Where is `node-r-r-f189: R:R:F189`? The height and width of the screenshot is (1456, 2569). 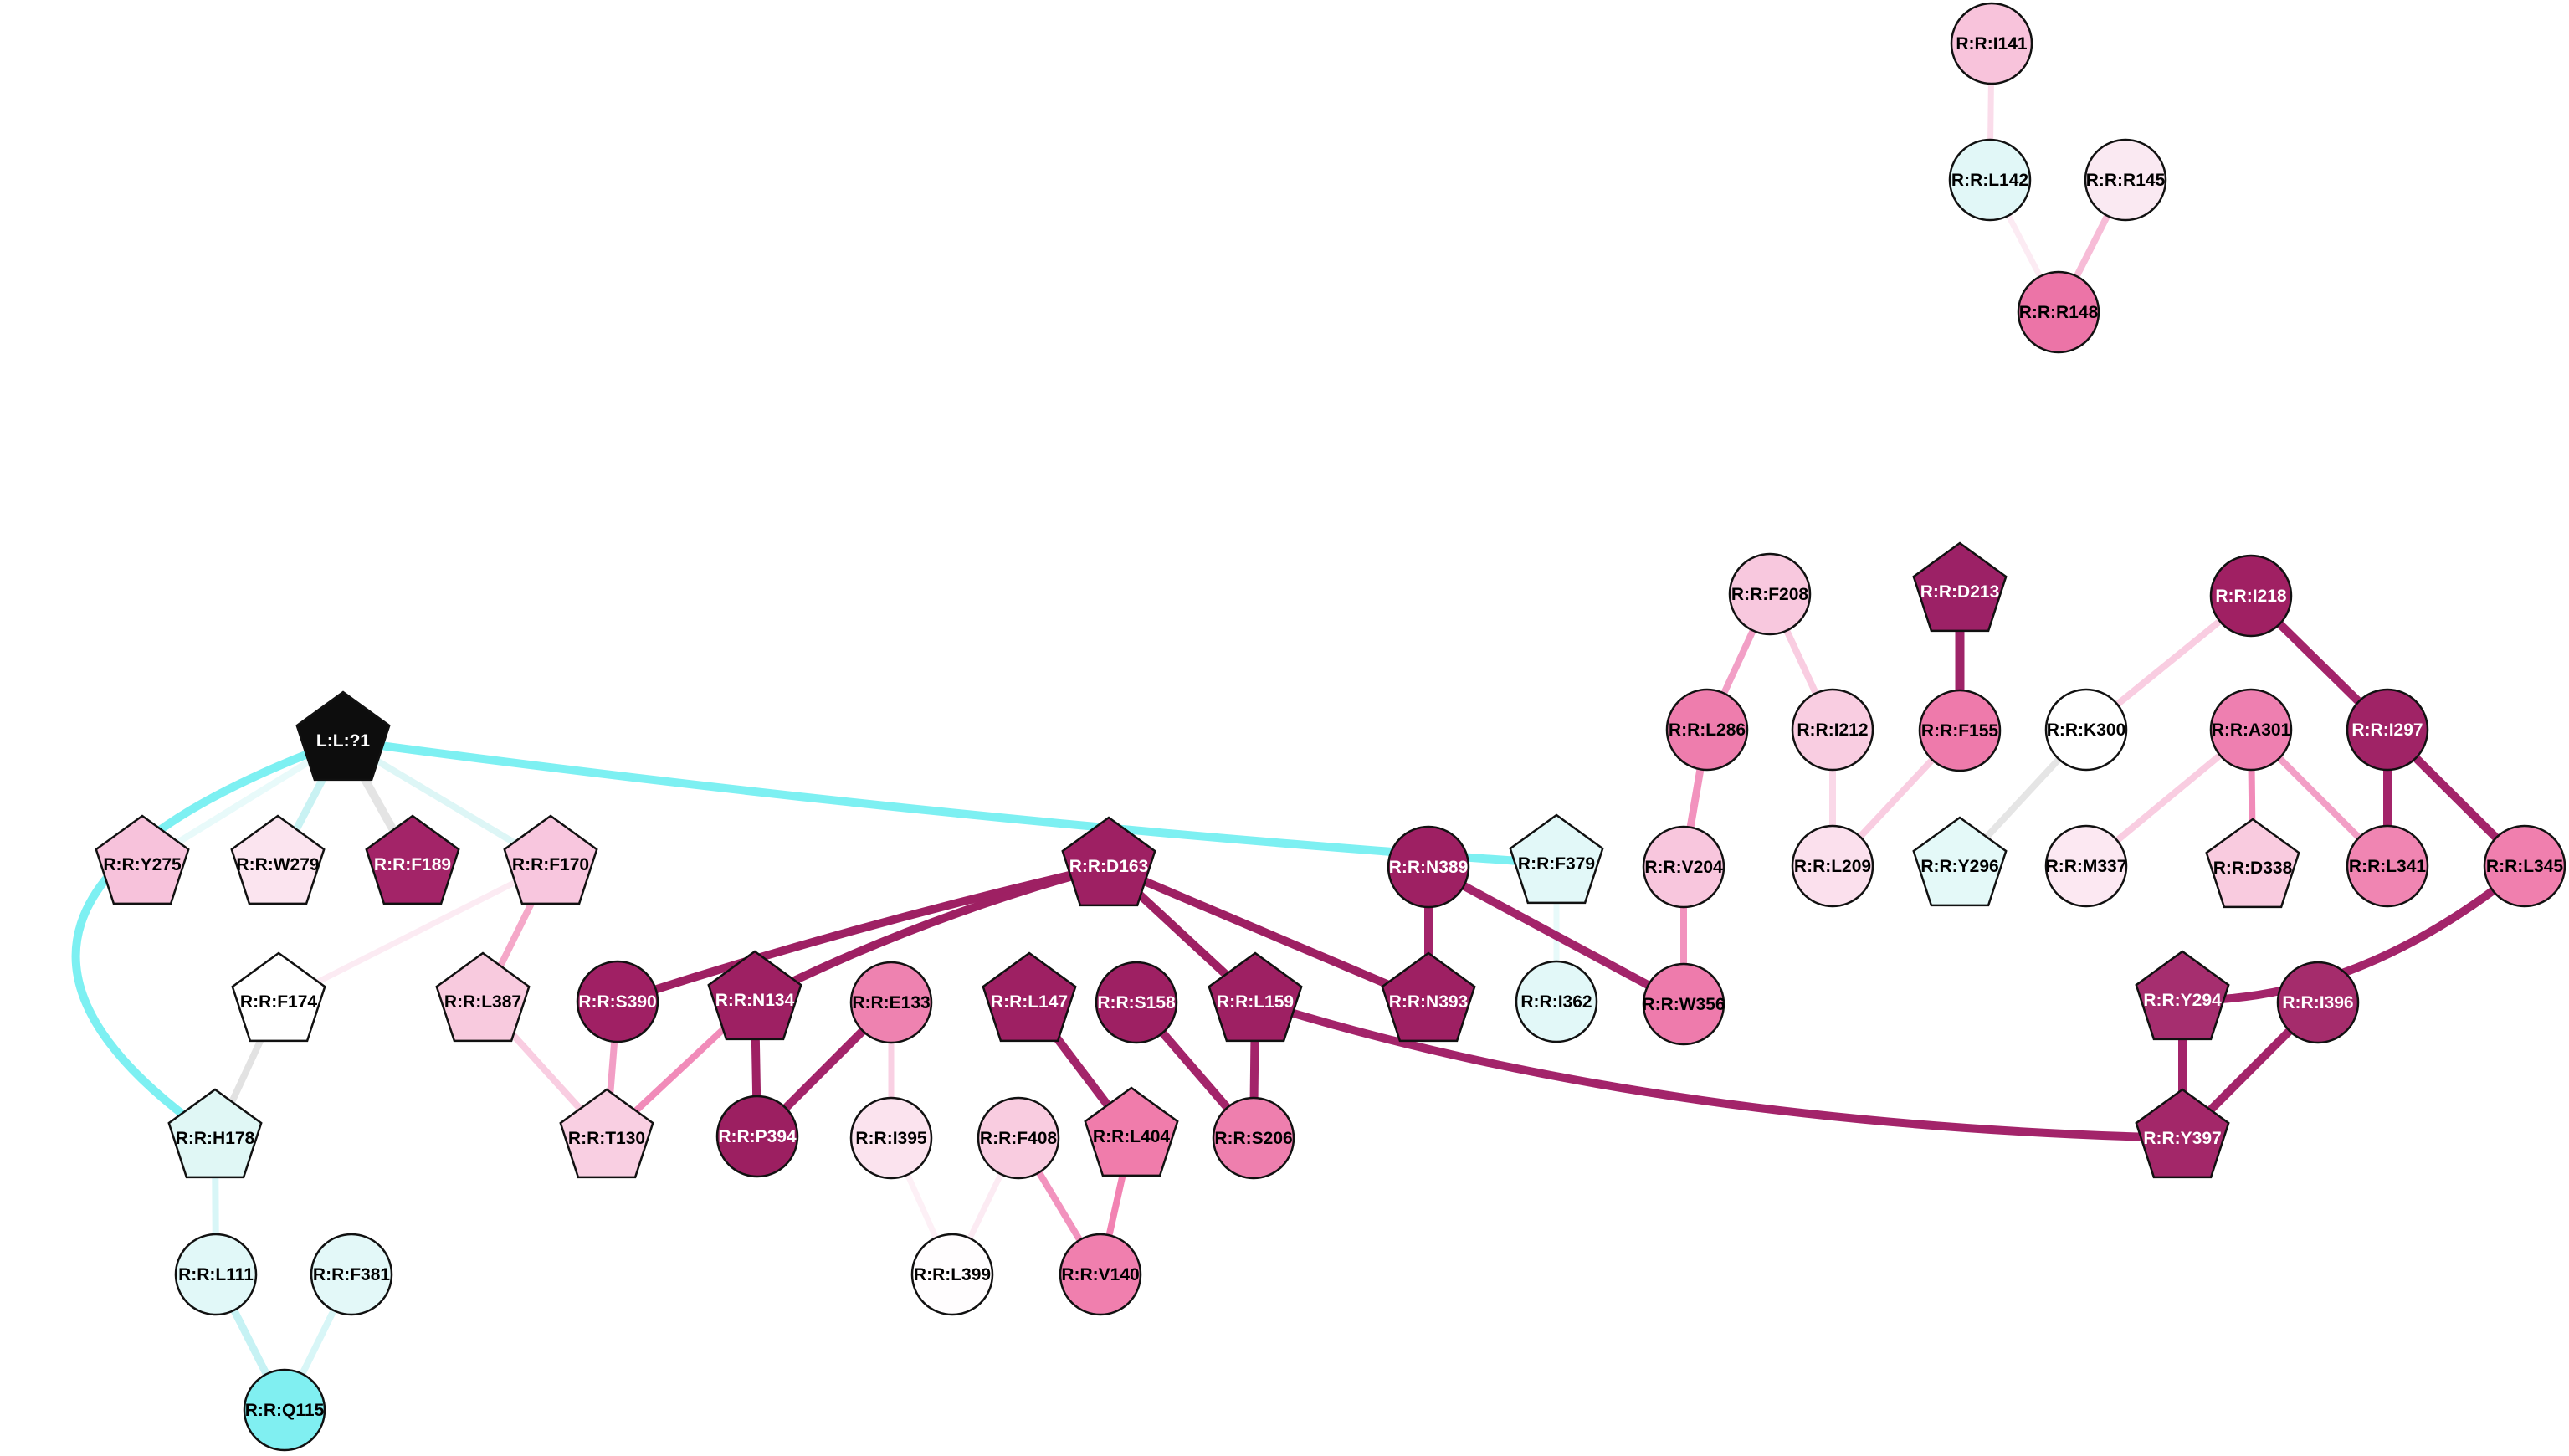
node-r-r-f189: R:R:F189 is located at coordinates (412, 859).